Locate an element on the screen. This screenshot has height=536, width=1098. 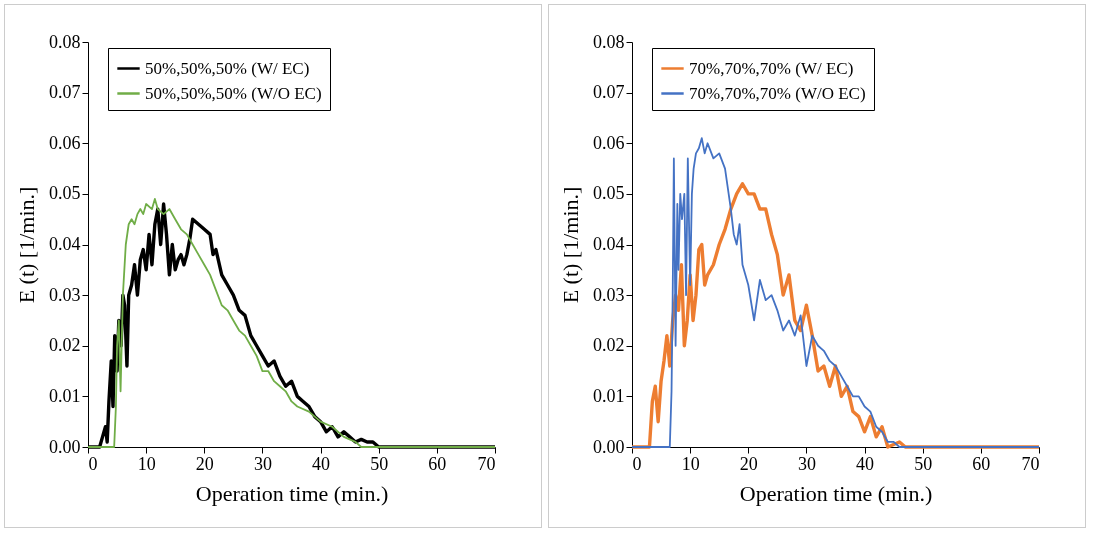
legend-label: 70%,70%,70% (W/ EC) is located at coordinates (771, 68).